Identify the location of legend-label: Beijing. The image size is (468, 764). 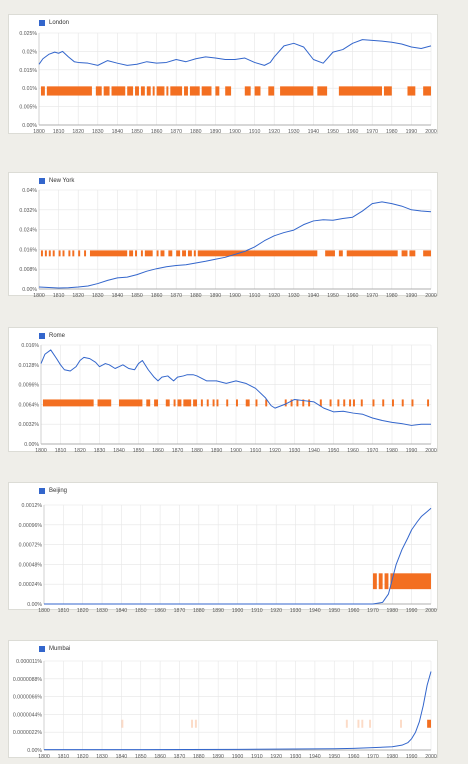
(58, 491).